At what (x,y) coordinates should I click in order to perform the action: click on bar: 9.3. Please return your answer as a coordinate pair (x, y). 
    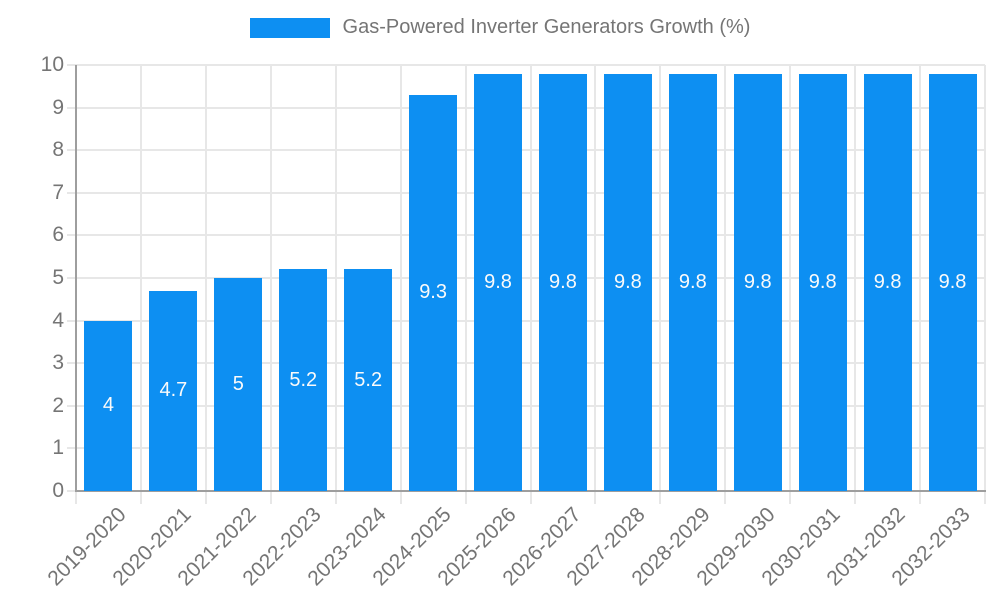
    Looking at the image, I should click on (433, 292).